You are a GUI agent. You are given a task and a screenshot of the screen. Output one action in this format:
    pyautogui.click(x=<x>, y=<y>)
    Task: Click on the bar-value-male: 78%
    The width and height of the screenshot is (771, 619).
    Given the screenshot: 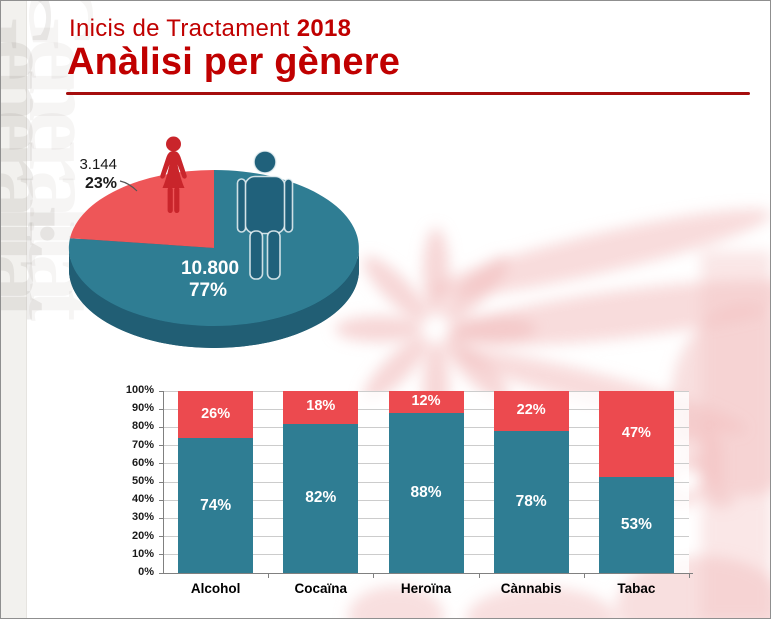 What is the action you would take?
    pyautogui.click(x=531, y=502)
    